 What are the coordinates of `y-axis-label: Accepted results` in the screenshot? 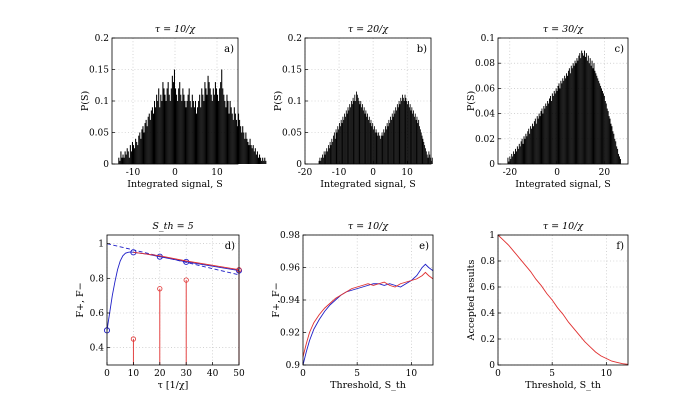 It's located at (471, 301).